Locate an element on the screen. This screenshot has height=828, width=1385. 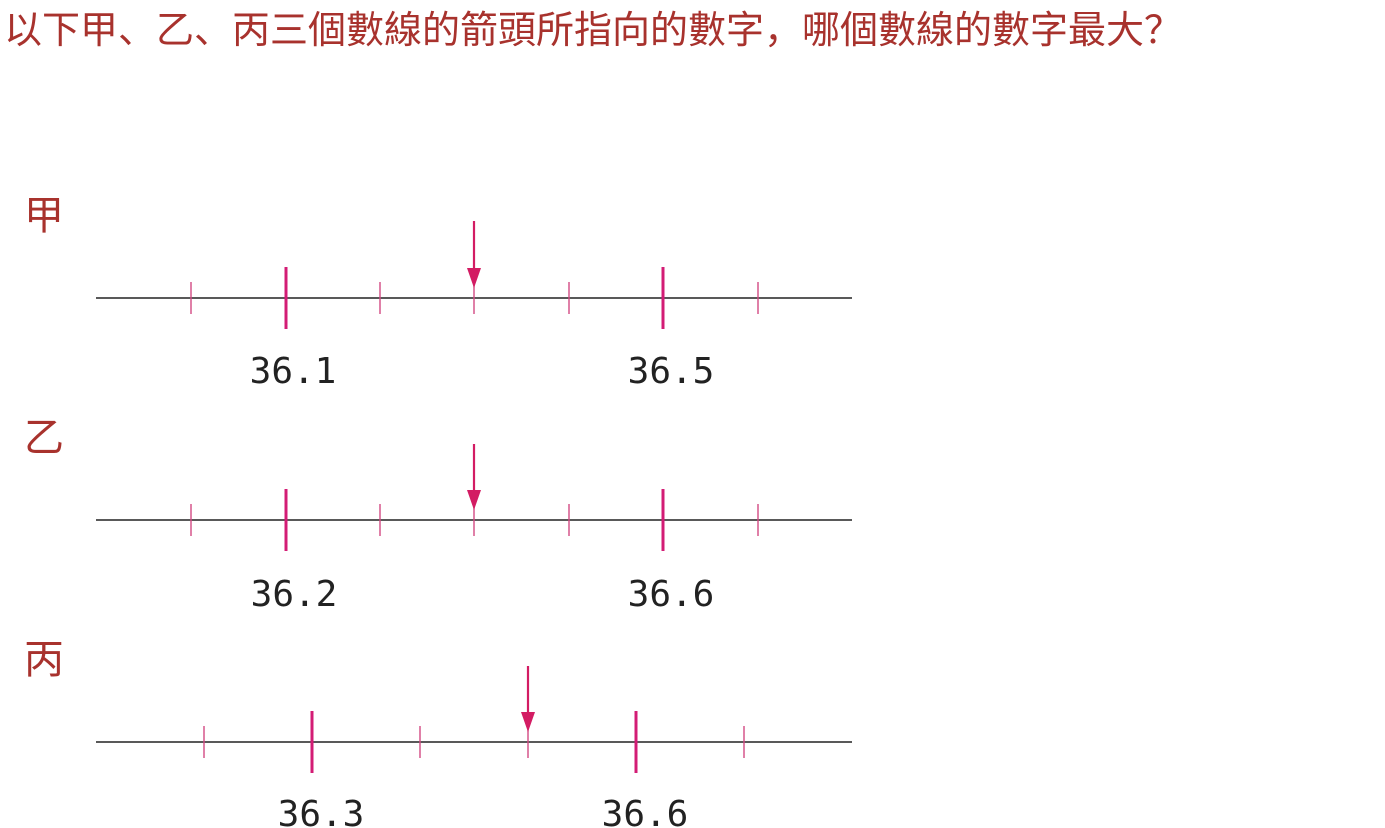
row-label-jia: 甲 is located at coordinates (44, 216).